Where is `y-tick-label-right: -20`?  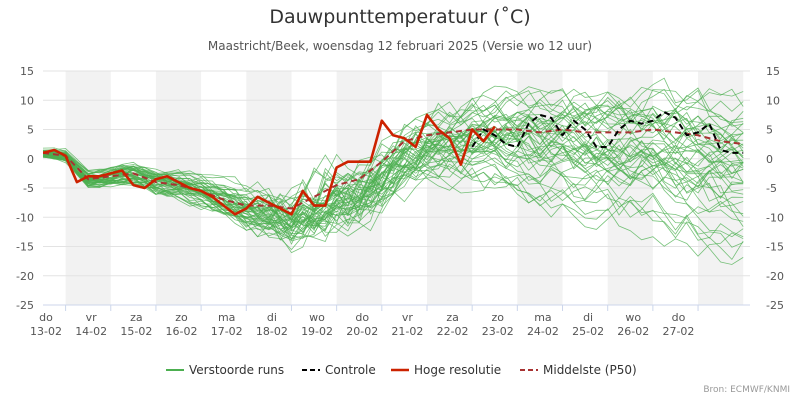
y-tick-label-right: -20 is located at coordinates (775, 276).